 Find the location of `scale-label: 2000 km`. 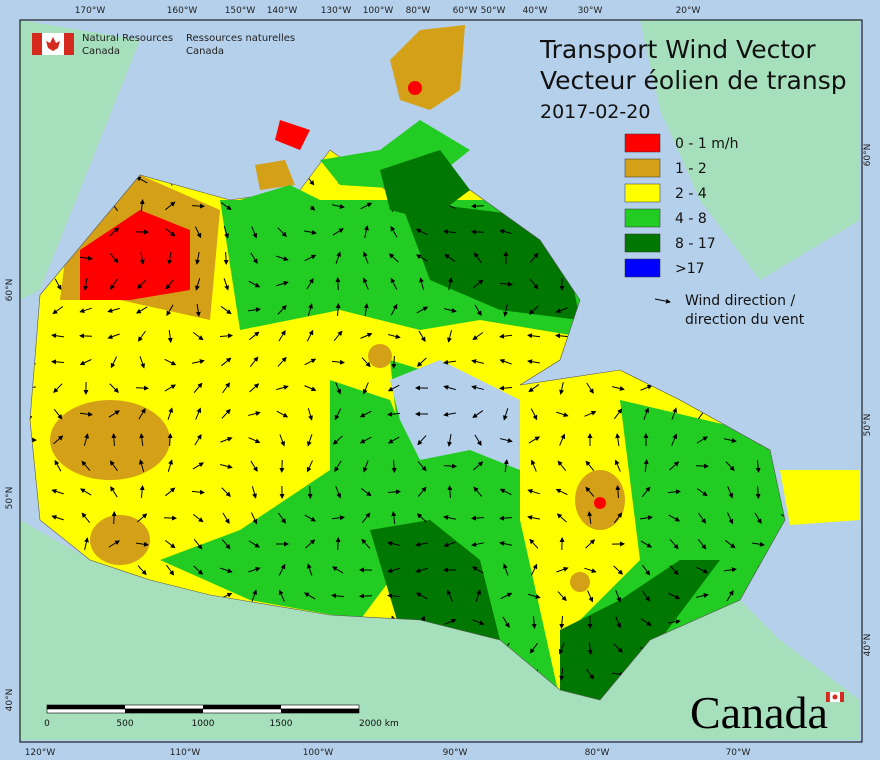

scale-label: 2000 km is located at coordinates (379, 724).